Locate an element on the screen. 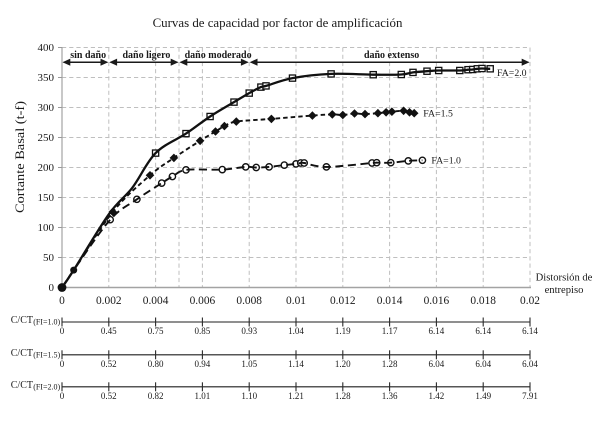 The width and height of the screenshot is (600, 422). svg-text: 0.008 is located at coordinates (249, 301).